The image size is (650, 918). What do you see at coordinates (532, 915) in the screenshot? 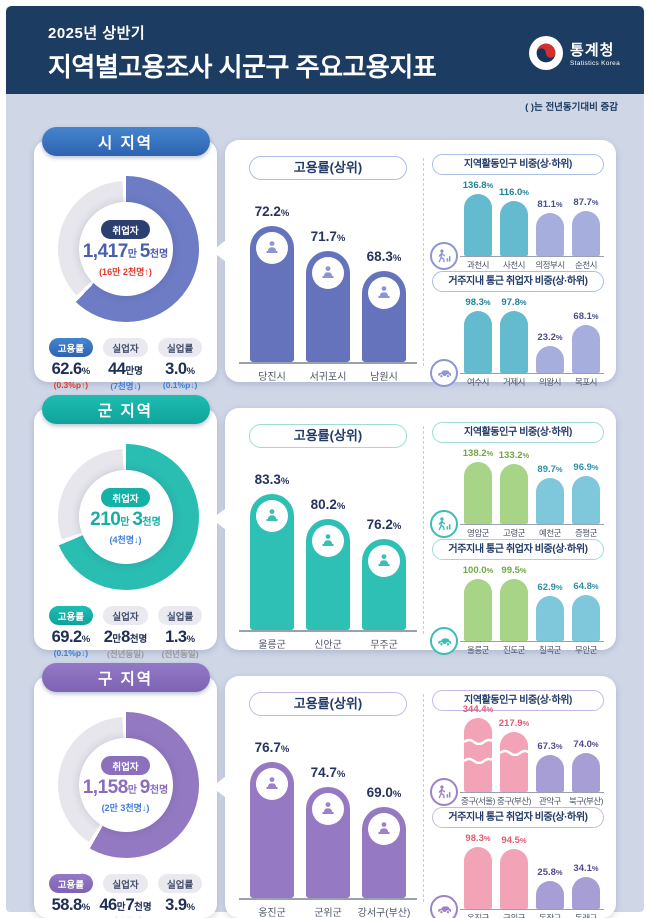
I see `bar-labels: 옹진군 군위군 동작구 동래구` at bounding box center [532, 915].